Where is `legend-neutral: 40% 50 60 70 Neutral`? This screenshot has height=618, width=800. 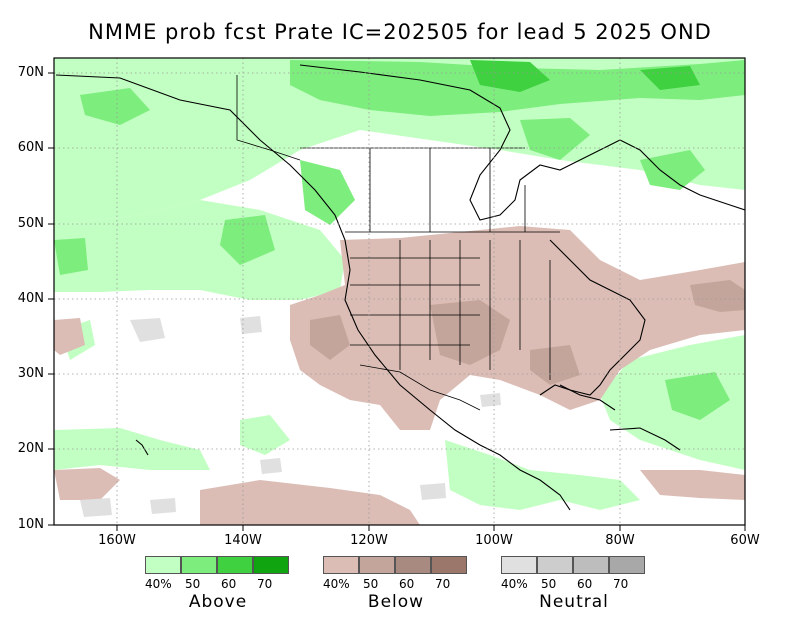 legend-neutral: 40% 50 60 70 Neutral is located at coordinates (573, 584).